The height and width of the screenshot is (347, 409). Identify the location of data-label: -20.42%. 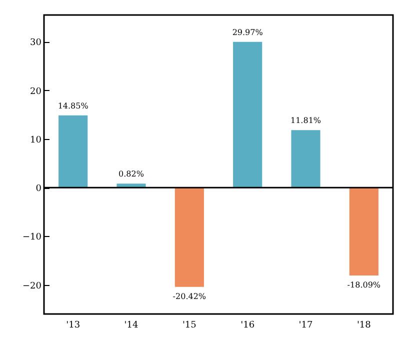
(189, 296).